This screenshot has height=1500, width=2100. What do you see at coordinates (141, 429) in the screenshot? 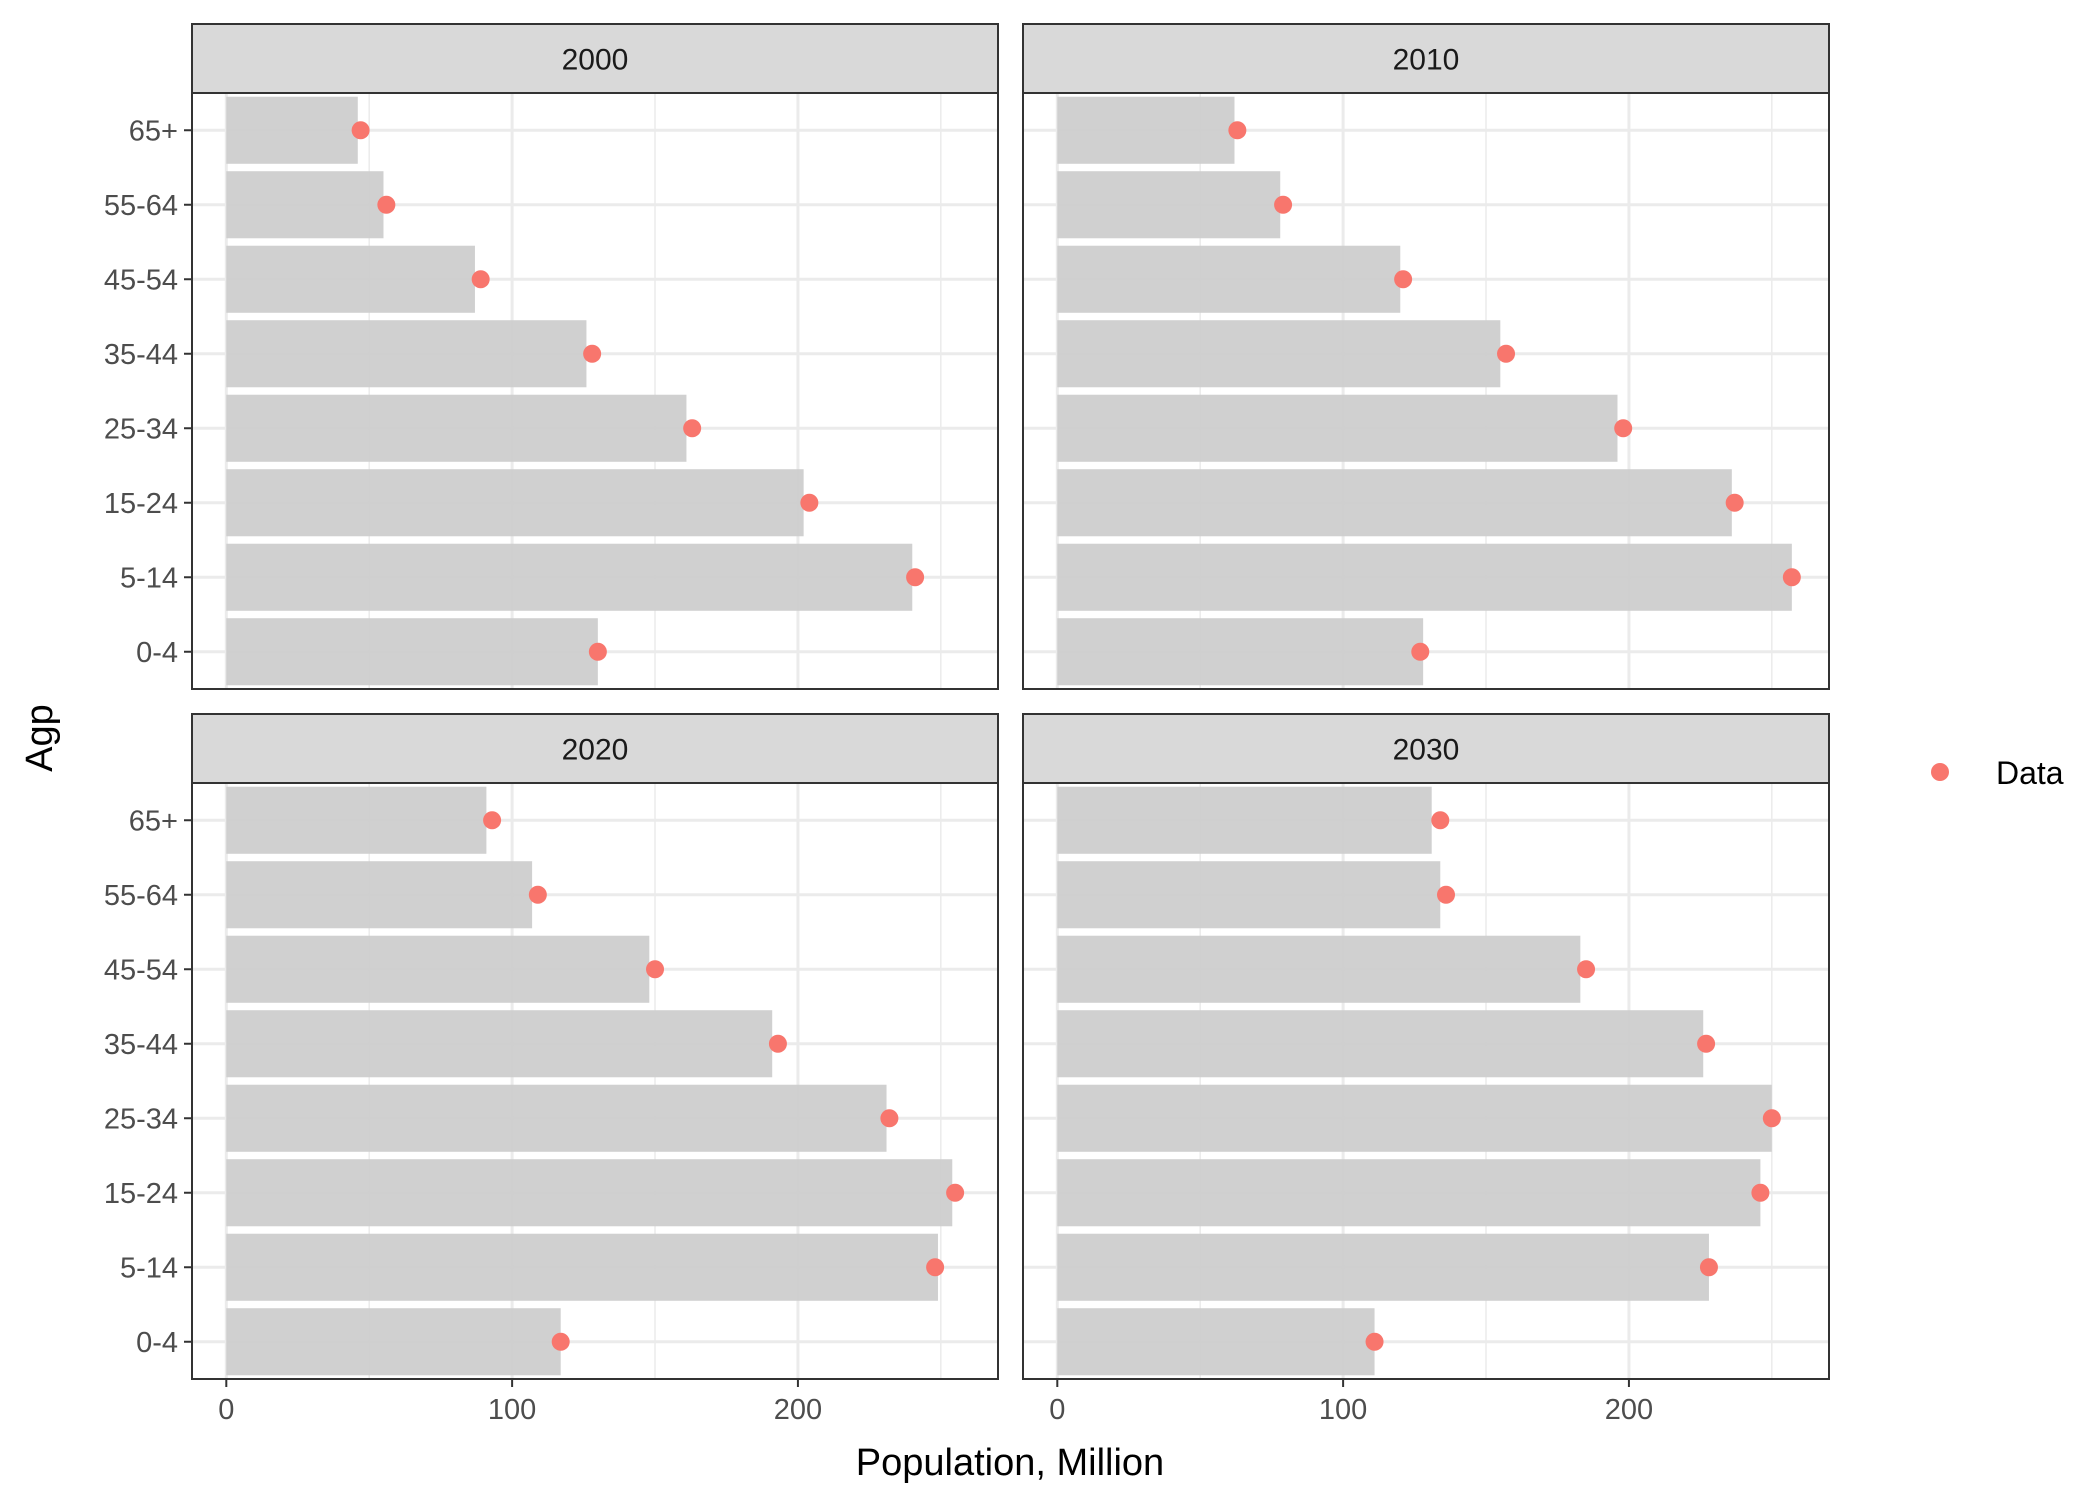
I see `y-tick-label: 25-34` at bounding box center [141, 429].